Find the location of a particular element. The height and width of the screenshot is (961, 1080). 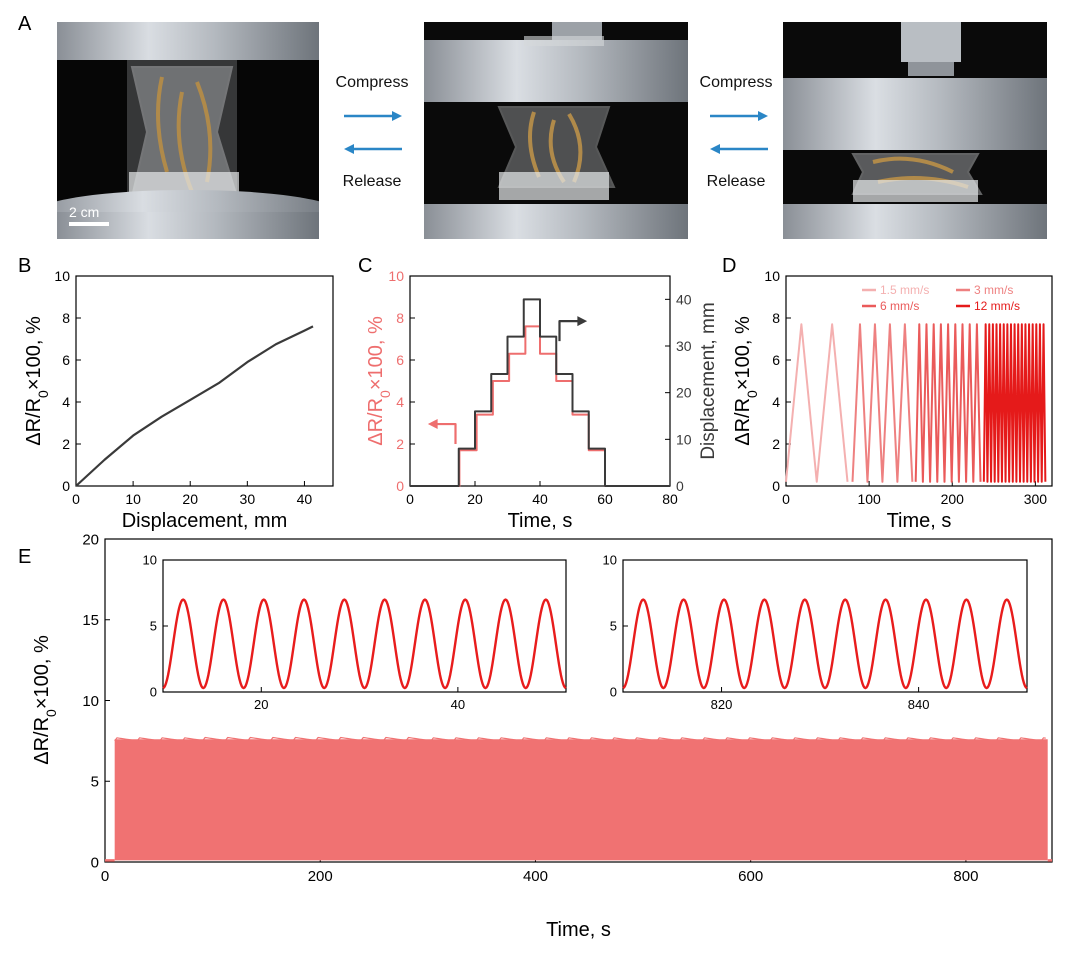

x-tick-label-E: 600 is located at coordinates (750, 876).